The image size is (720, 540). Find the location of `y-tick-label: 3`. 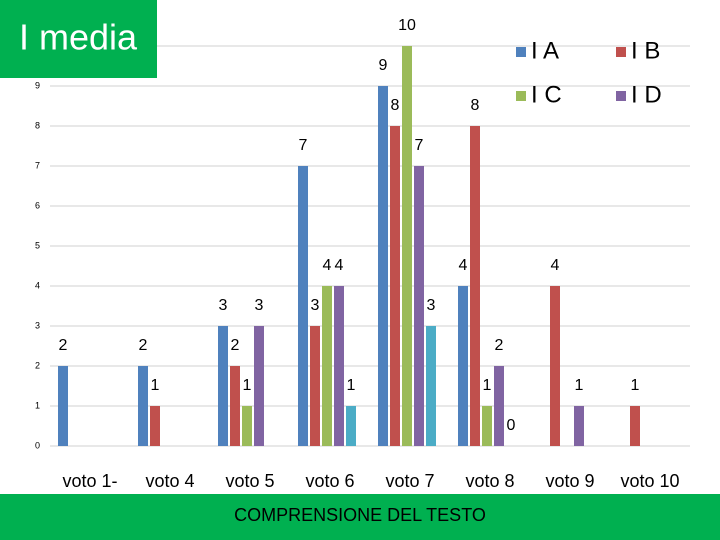

y-tick-label: 3 is located at coordinates (37, 325).